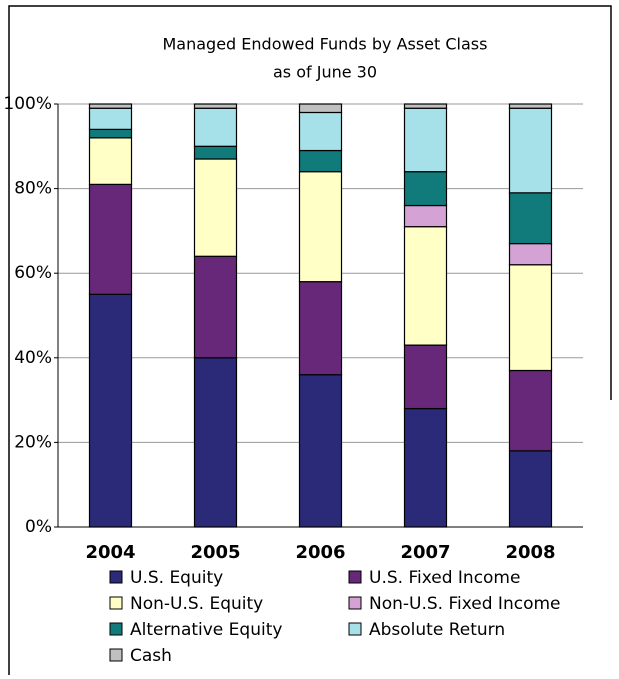 This screenshot has width=619, height=679. Describe the element at coordinates (320, 552) in the screenshot. I see `x-tick-label: 2006` at that location.